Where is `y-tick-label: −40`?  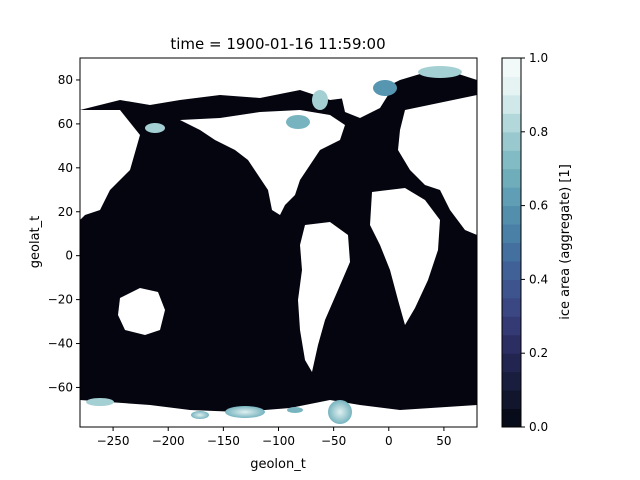
y-tick-label: −40 is located at coordinates (60, 344).